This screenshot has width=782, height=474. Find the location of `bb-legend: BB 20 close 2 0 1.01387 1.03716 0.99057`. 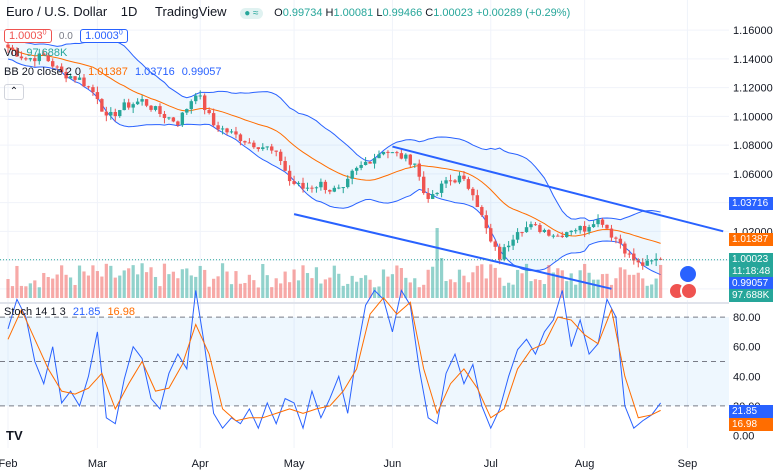

bb-legend: BB 20 close 2 0 1.01387 1.03716 0.99057 is located at coordinates (113, 72).